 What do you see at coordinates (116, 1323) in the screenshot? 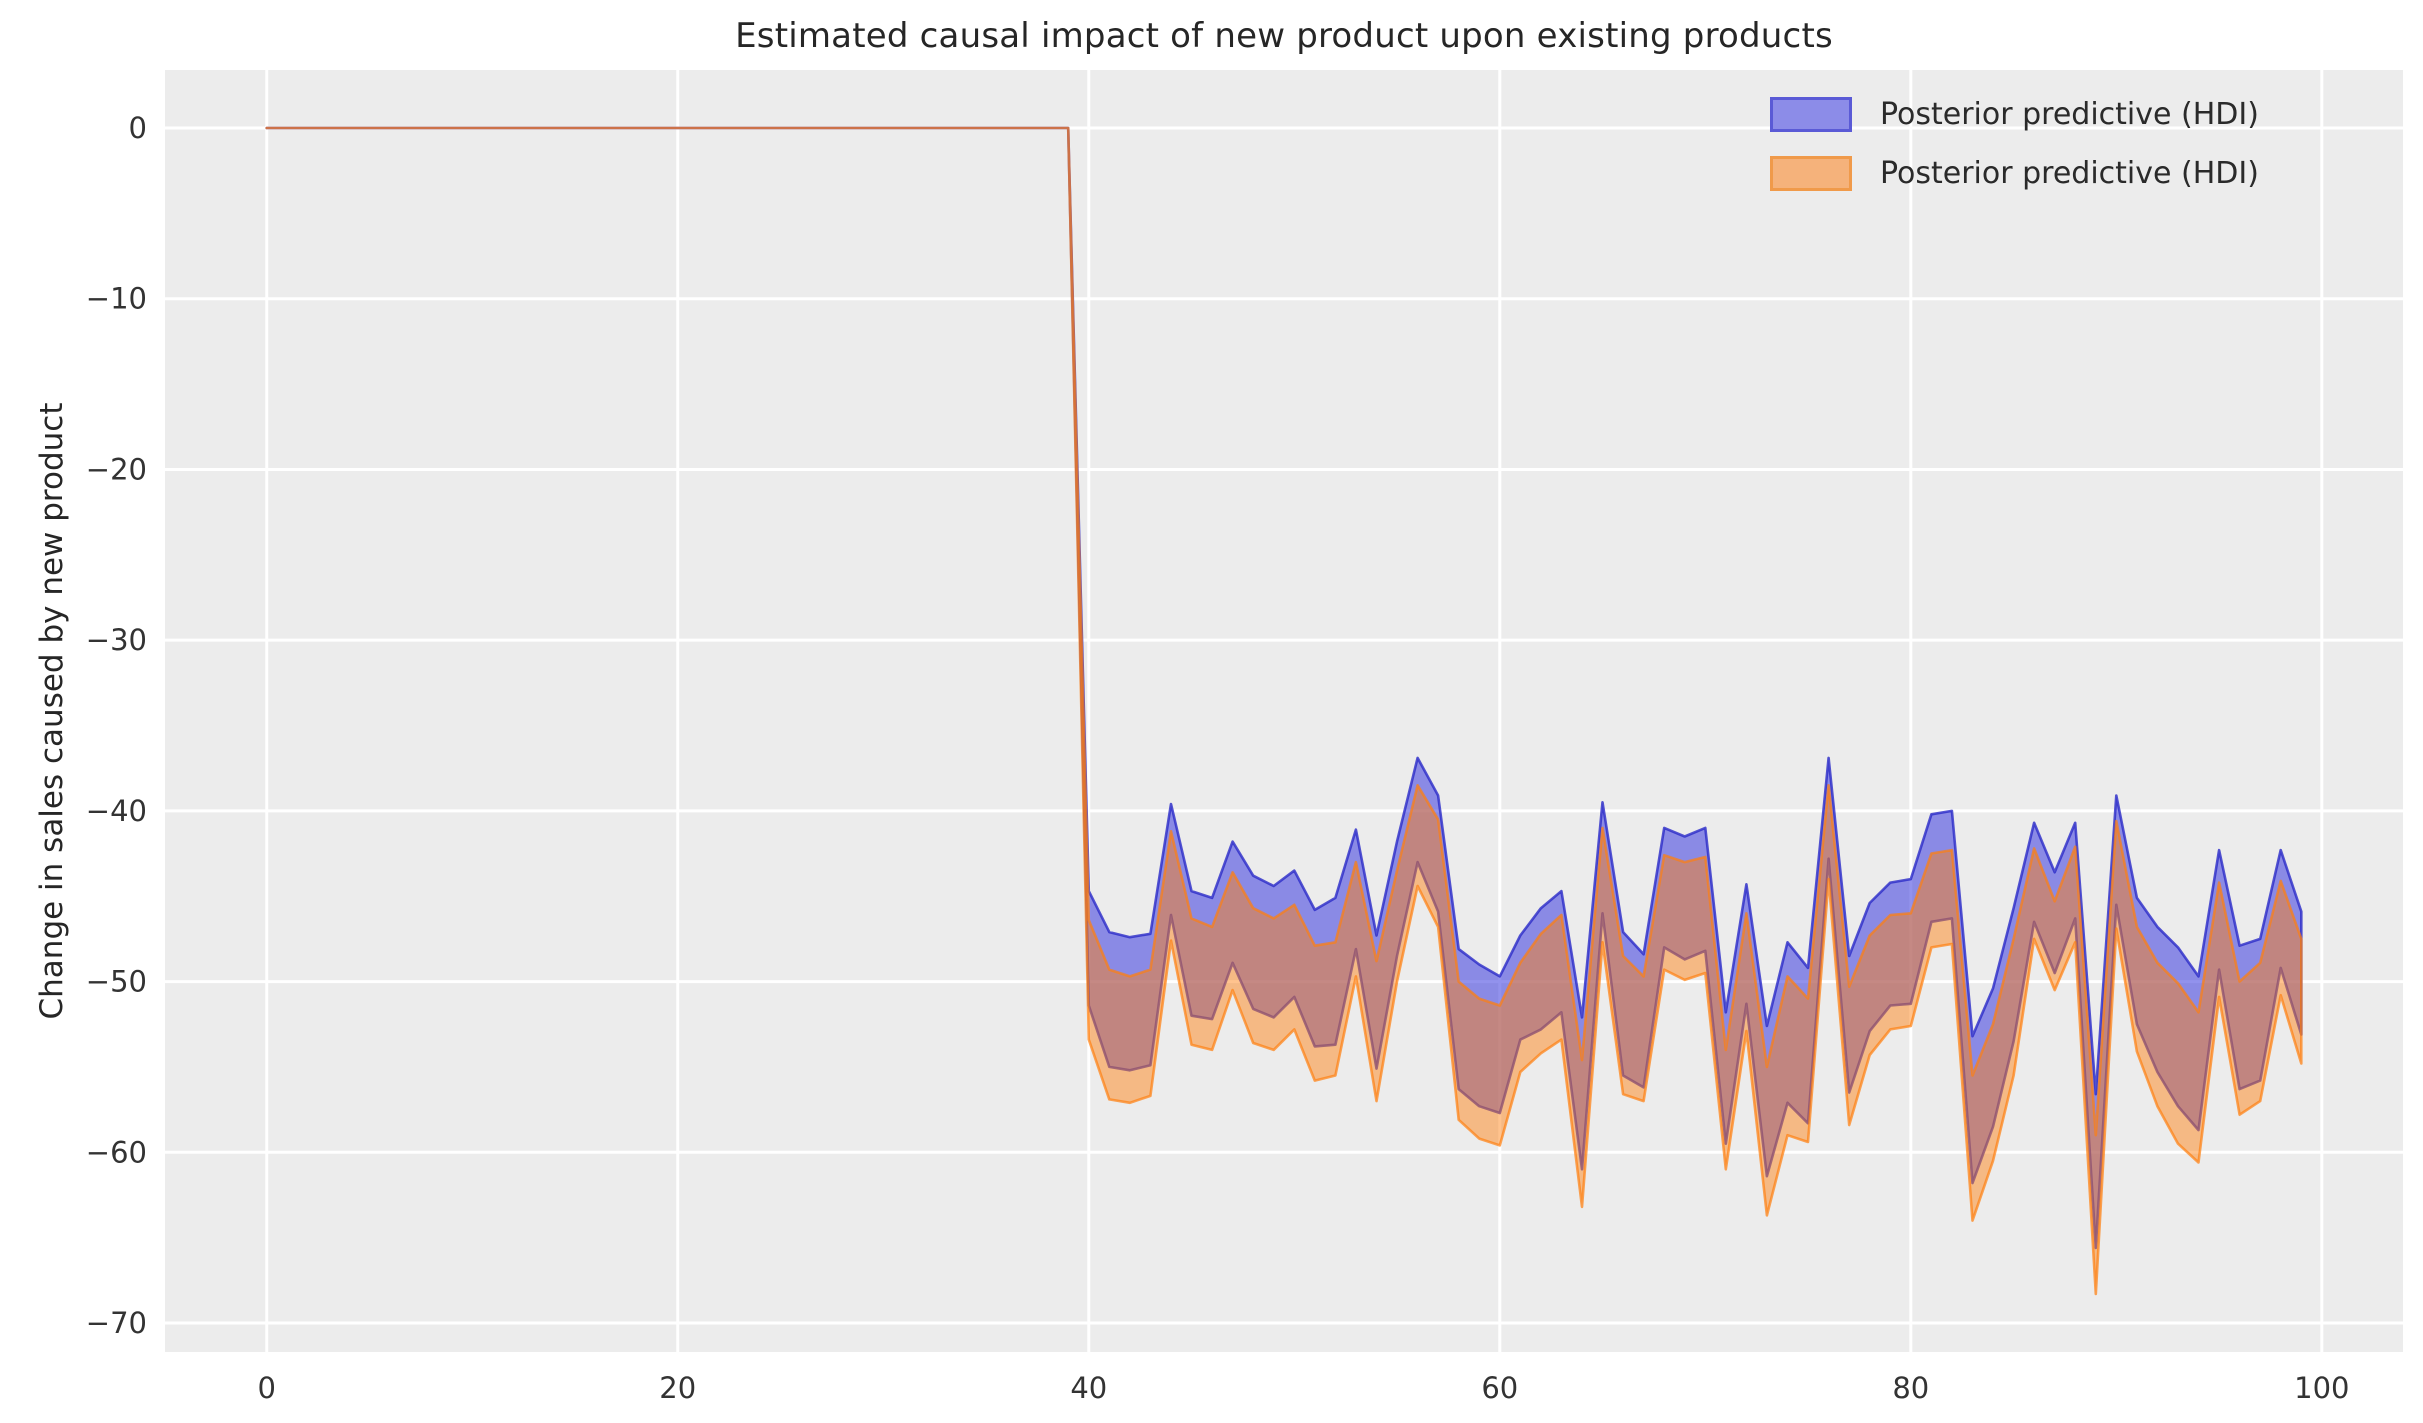
I see `y-tick-label: −70` at bounding box center [116, 1323].